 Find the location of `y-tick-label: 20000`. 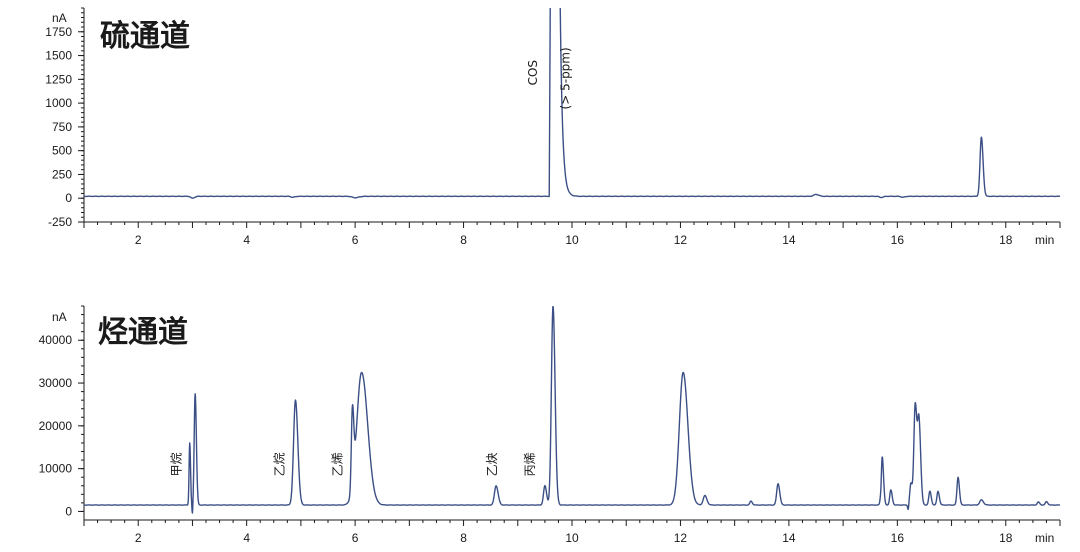

y-tick-label: 20000 is located at coordinates (56, 426).